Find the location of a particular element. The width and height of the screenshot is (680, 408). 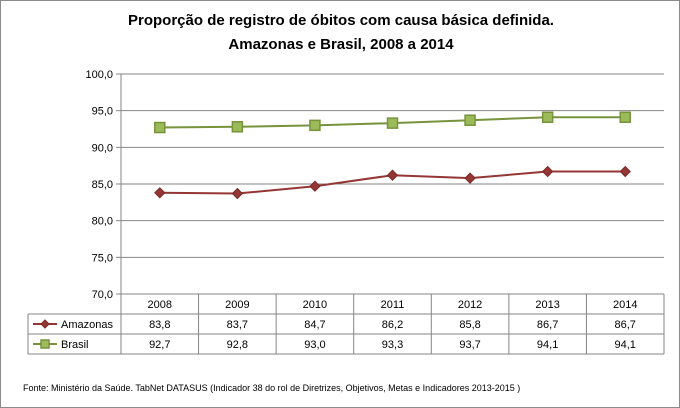

x-category-label: 2008 is located at coordinates (160, 305).